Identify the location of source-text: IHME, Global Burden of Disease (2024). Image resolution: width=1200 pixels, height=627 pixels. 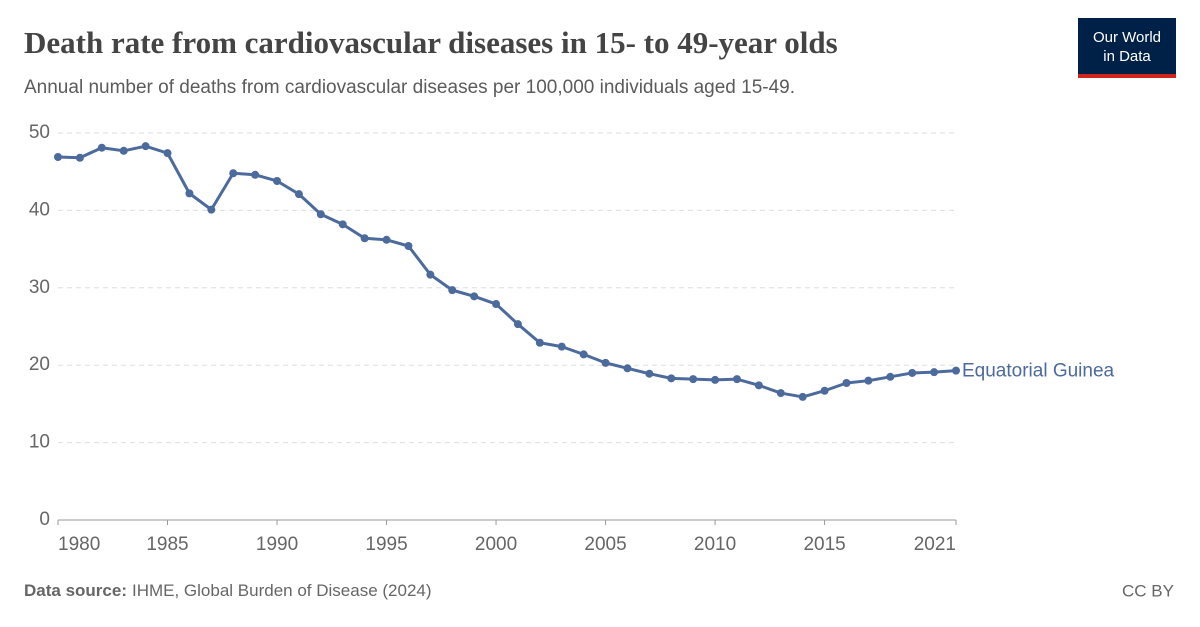
(282, 590).